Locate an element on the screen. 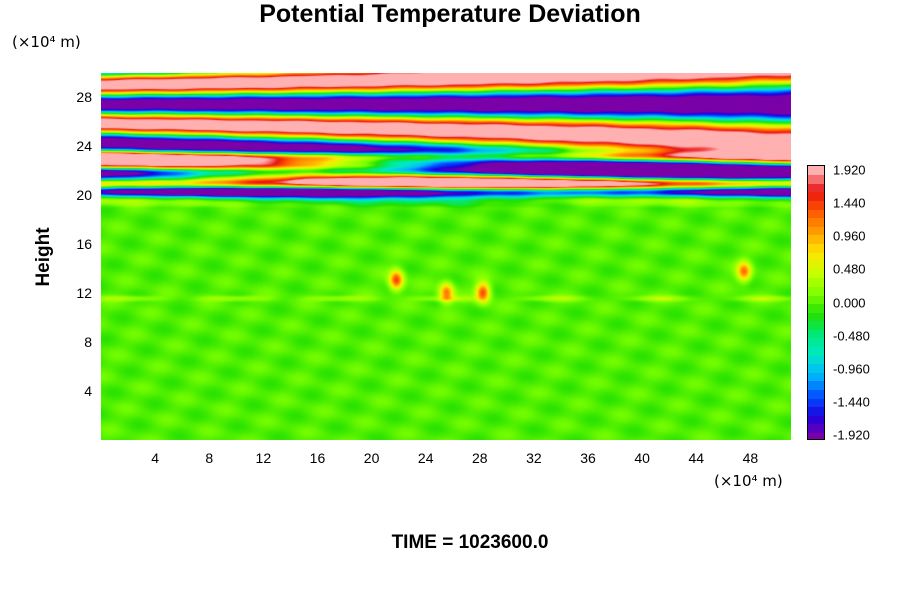 This screenshot has height=600, width=900. colorbar-label: -1.440 is located at coordinates (851, 402).